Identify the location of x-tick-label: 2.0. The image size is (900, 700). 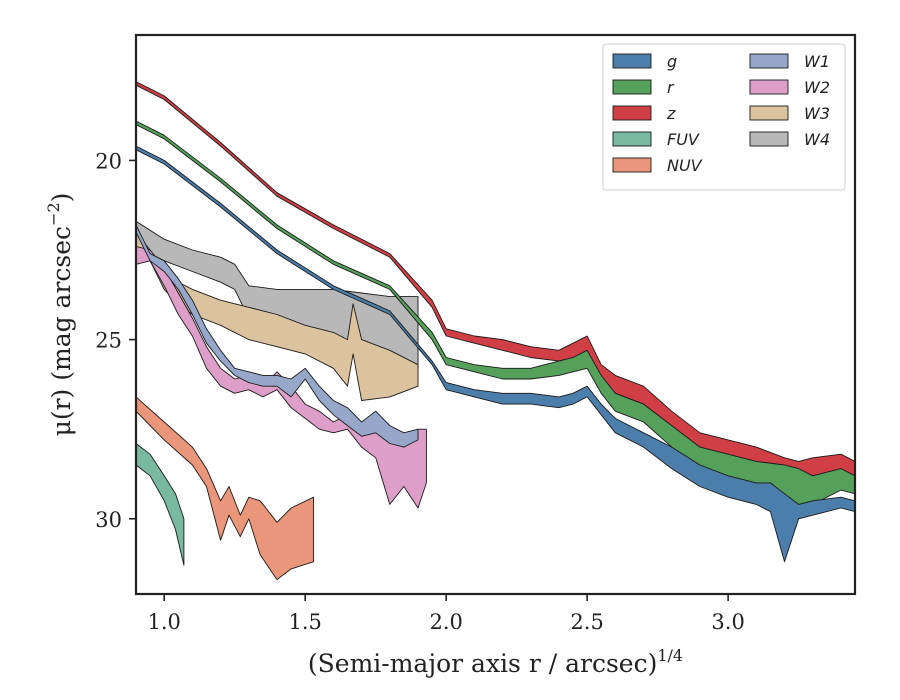
(445, 622).